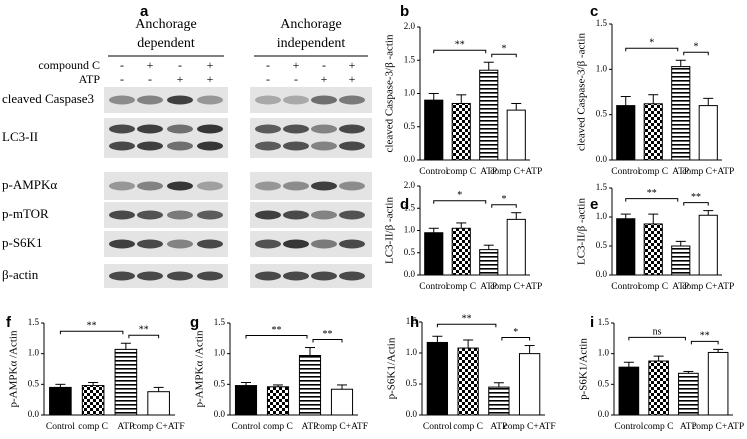 This screenshot has width=747, height=439. I want to click on significance-label: *, so click(504, 49).